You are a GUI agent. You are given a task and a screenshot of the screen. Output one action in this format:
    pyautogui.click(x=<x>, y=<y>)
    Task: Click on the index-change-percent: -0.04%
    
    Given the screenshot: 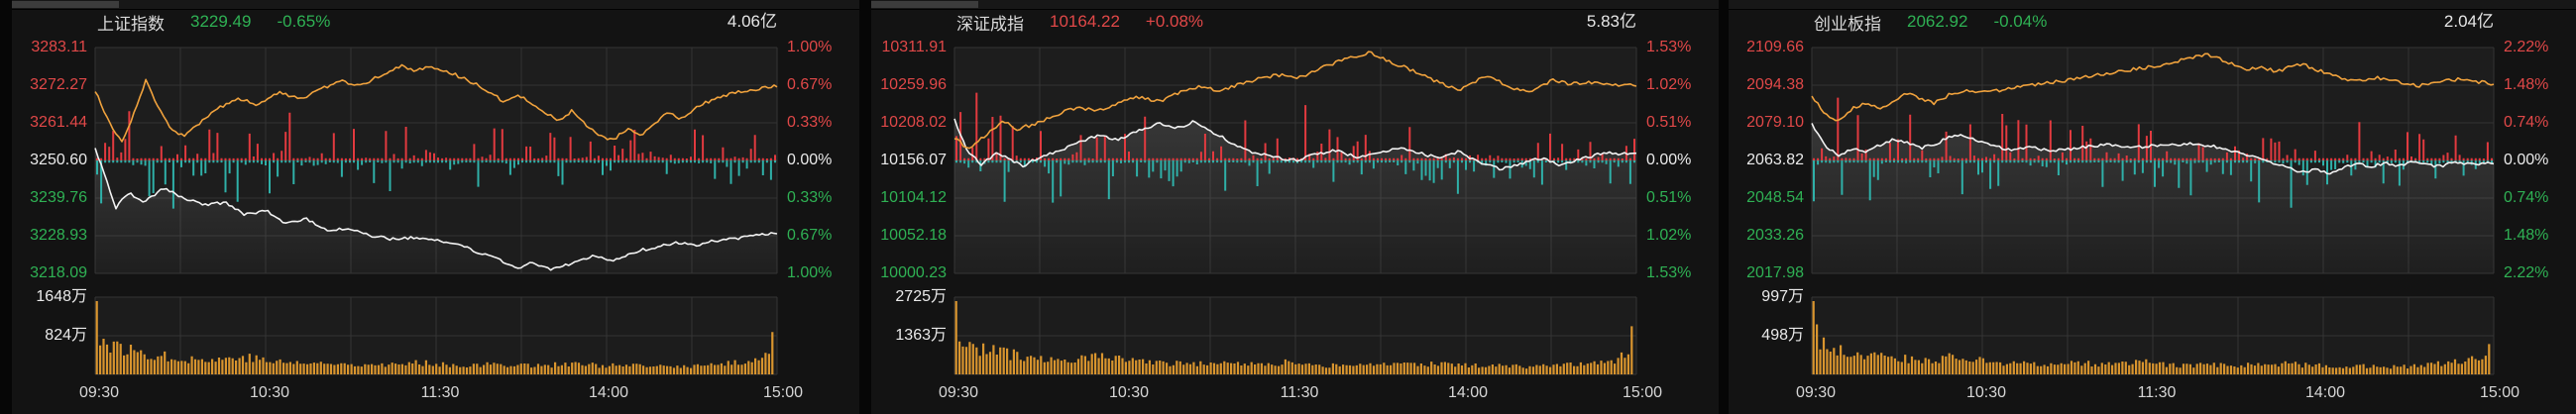 What is the action you would take?
    pyautogui.click(x=2020, y=21)
    